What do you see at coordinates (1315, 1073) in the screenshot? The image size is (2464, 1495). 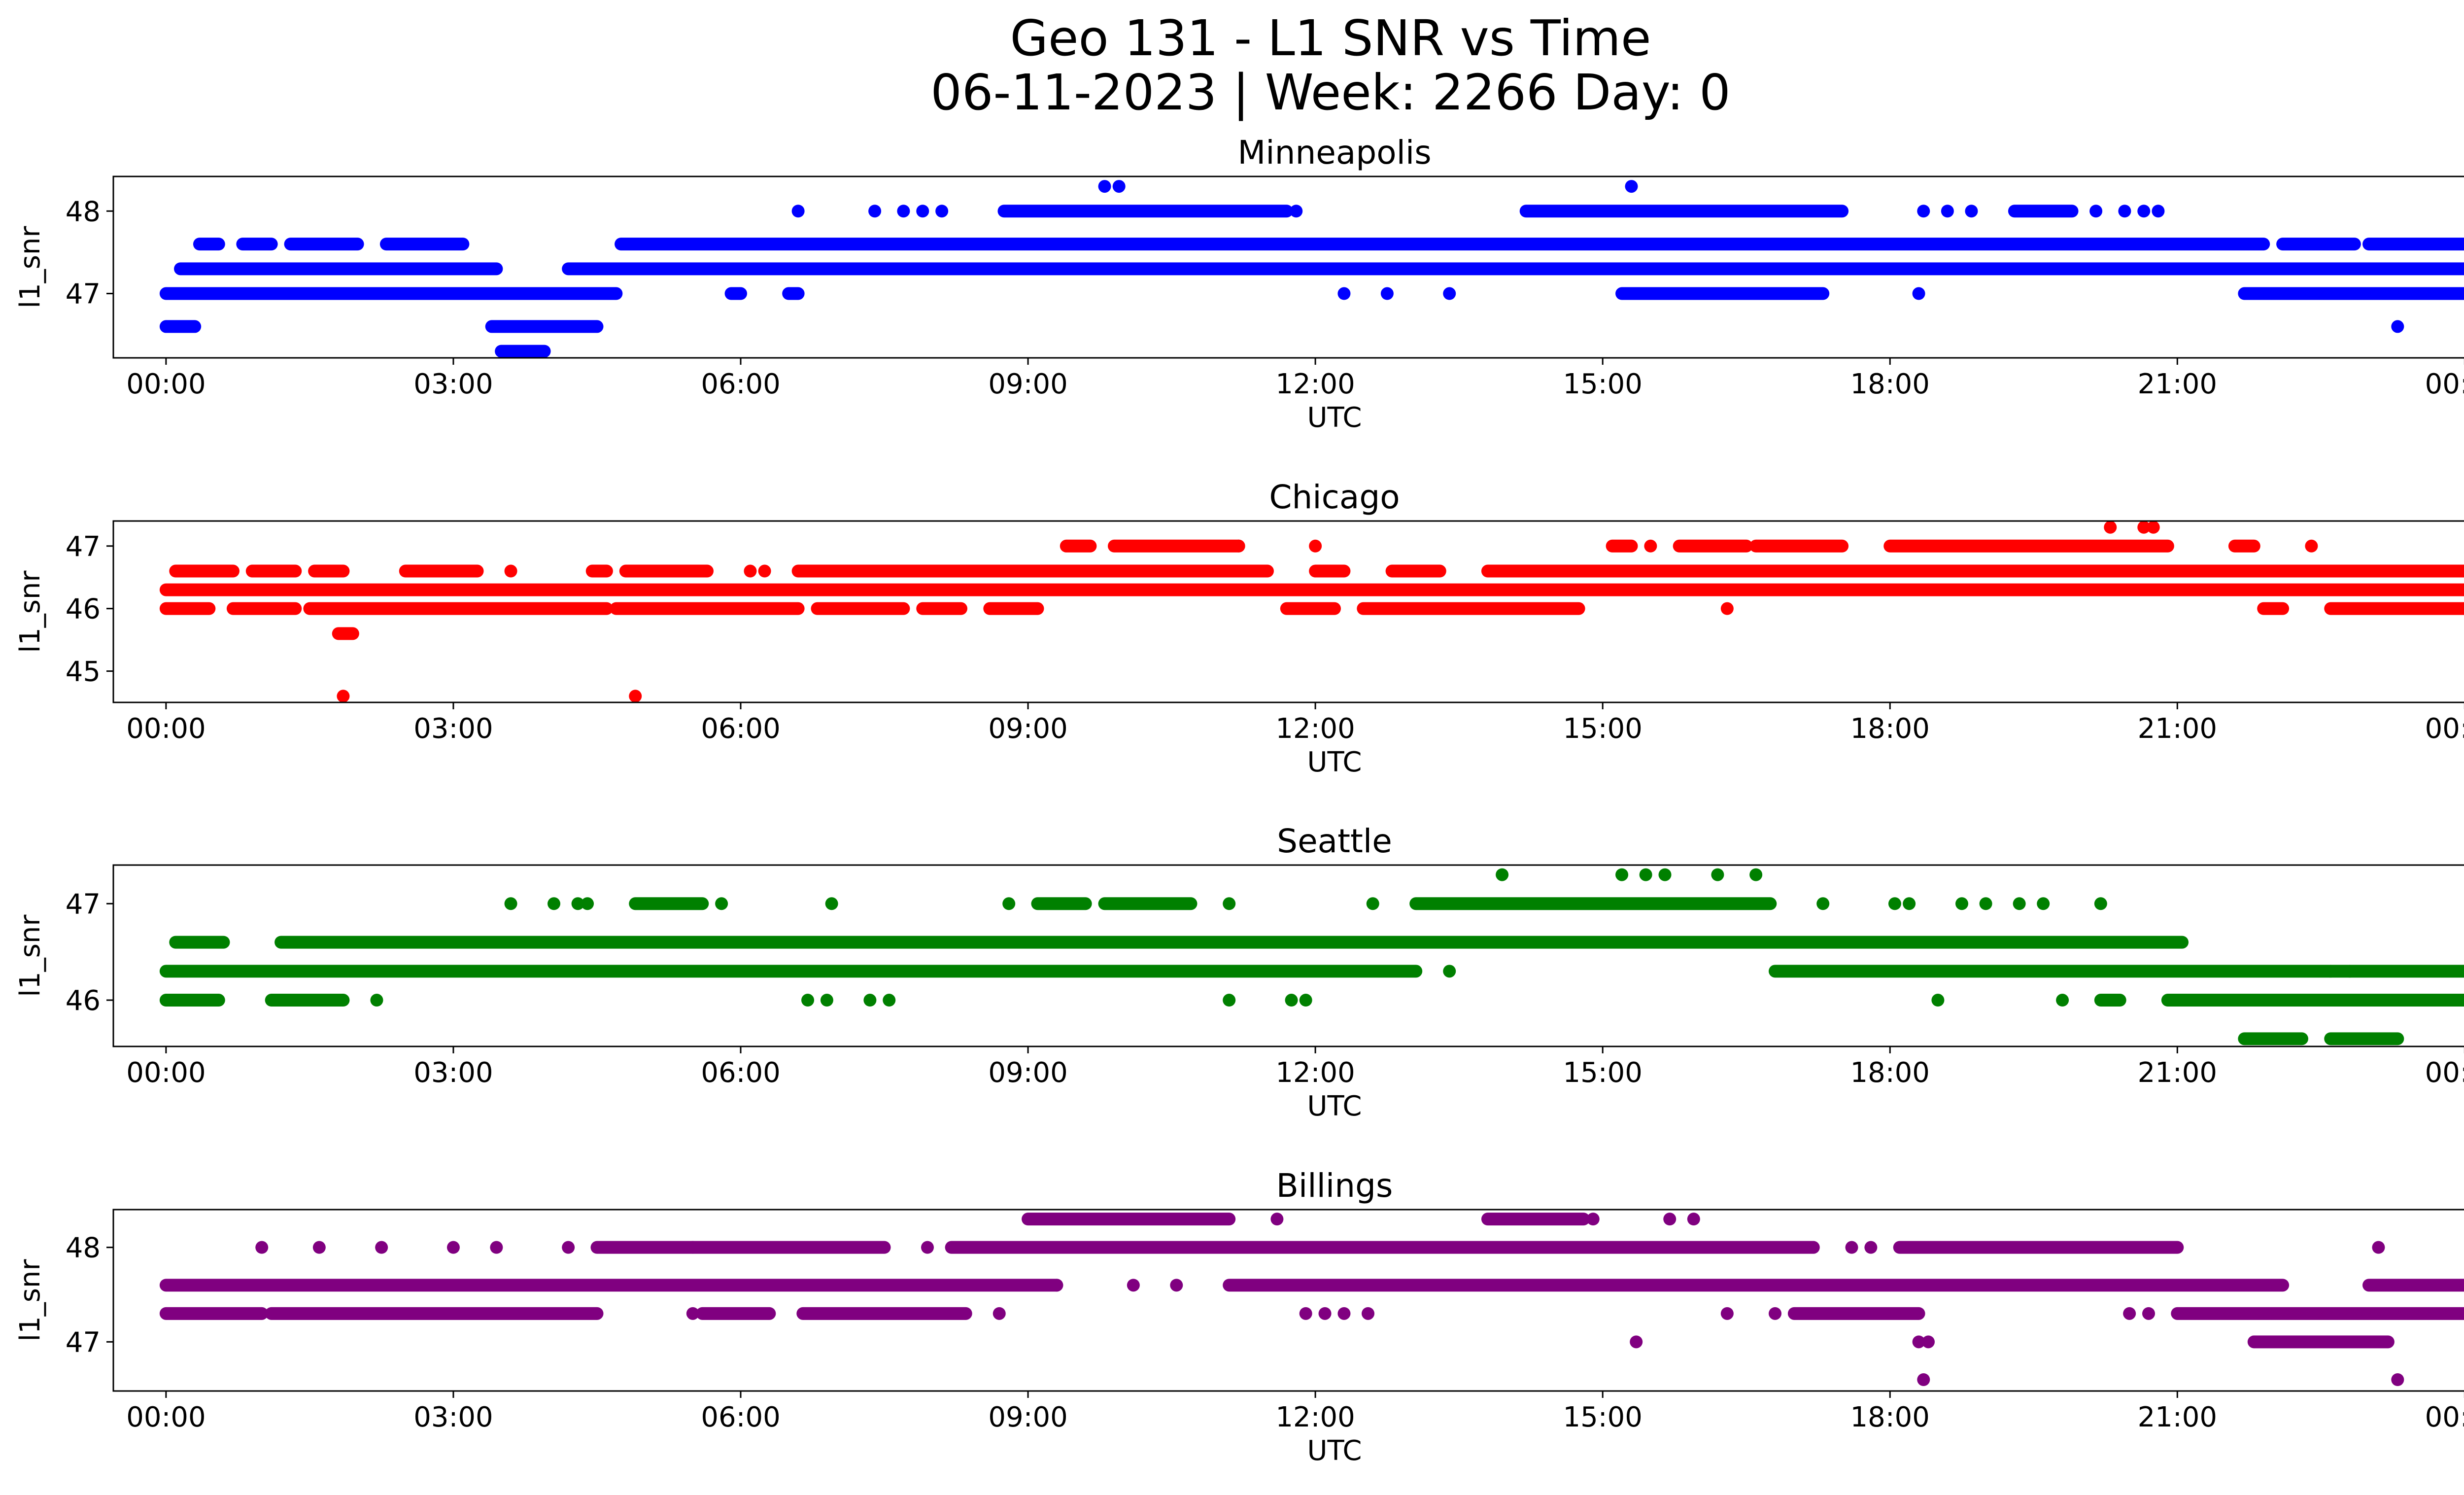 I see `x-tick-label: 12:00` at bounding box center [1315, 1073].